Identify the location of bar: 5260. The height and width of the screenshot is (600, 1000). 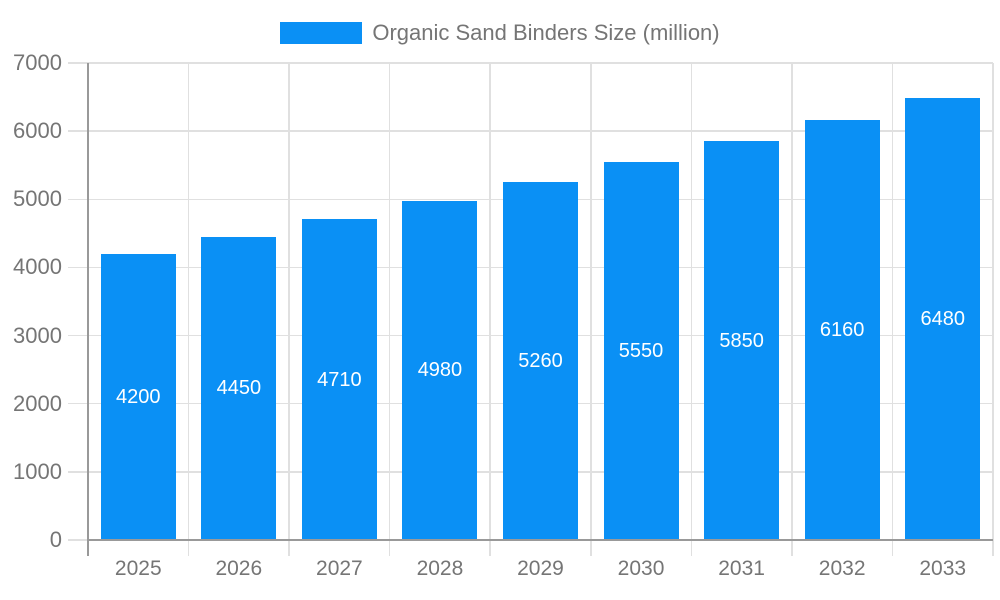
(540, 360).